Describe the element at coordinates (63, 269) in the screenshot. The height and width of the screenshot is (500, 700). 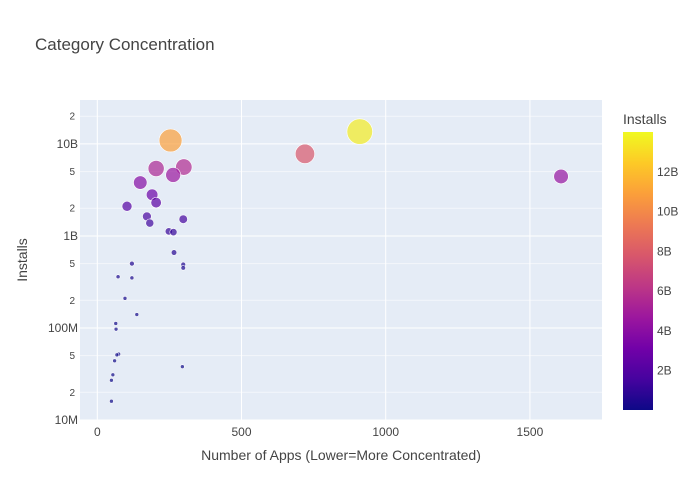
I see `y-axis-ticks: 10M 100M 1B 10B 2 5 2 5 2 5 2` at that location.